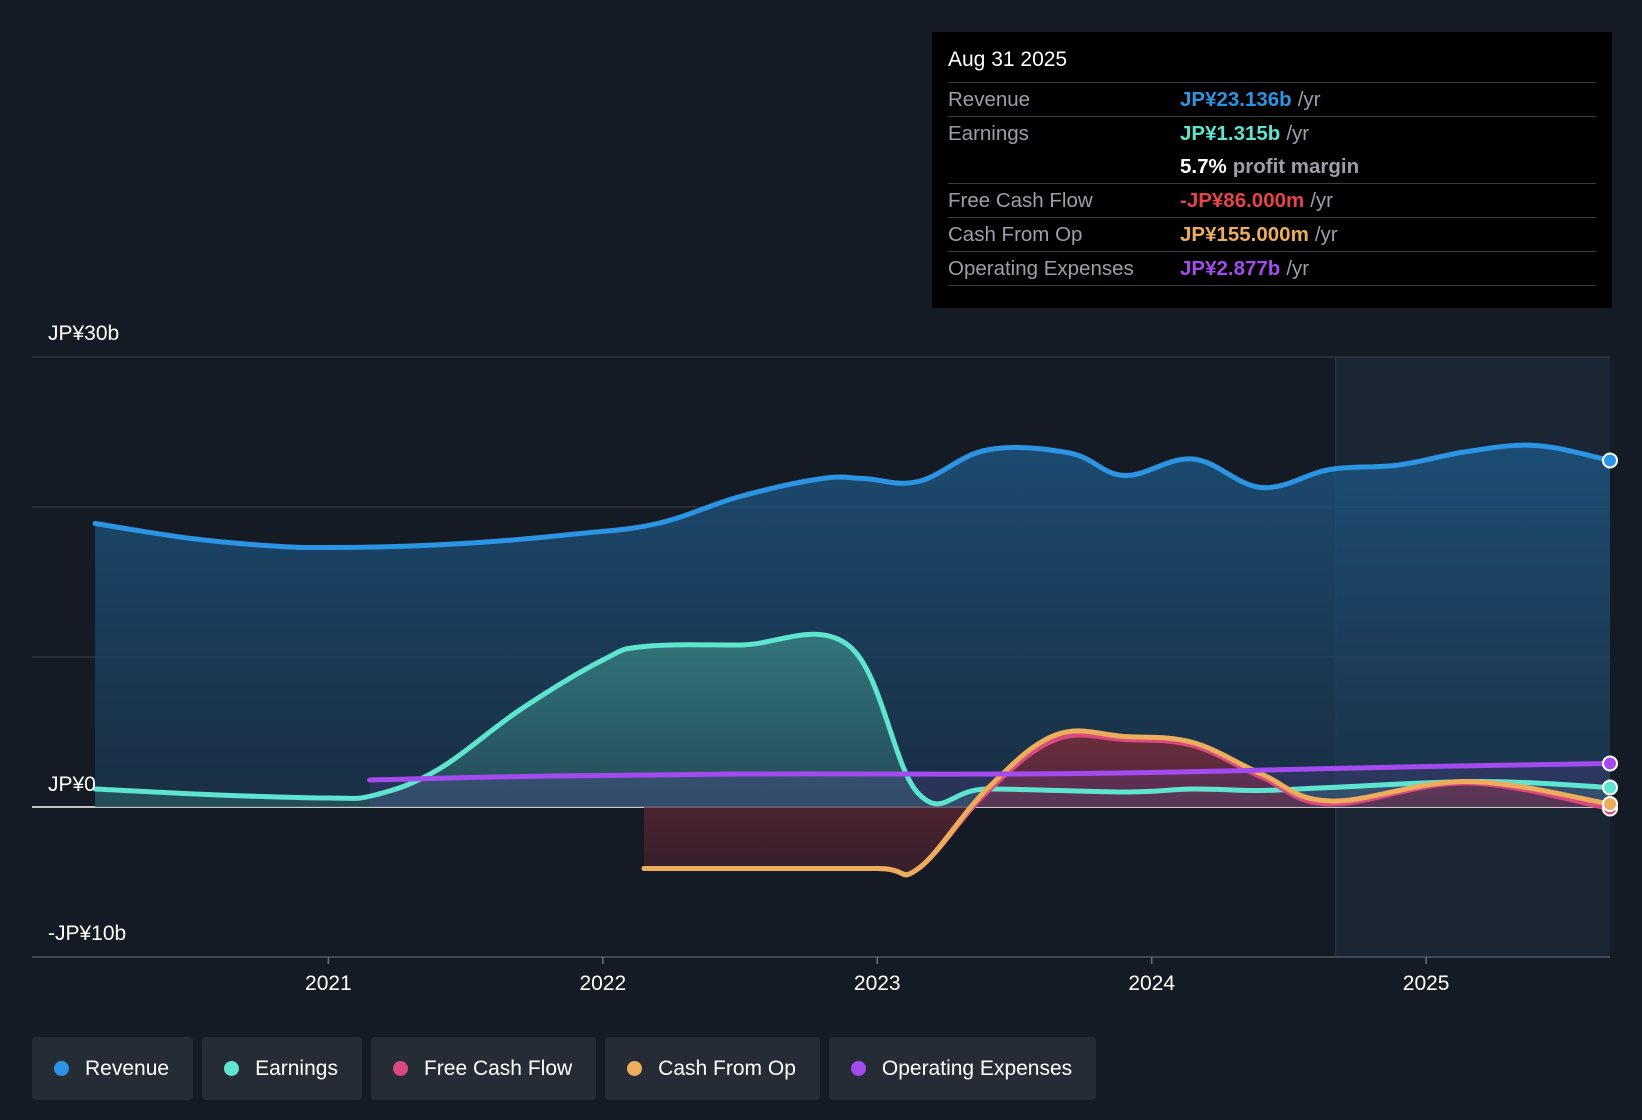 The width and height of the screenshot is (1642, 1120). I want to click on x-tick-label: 2025, so click(1426, 983).